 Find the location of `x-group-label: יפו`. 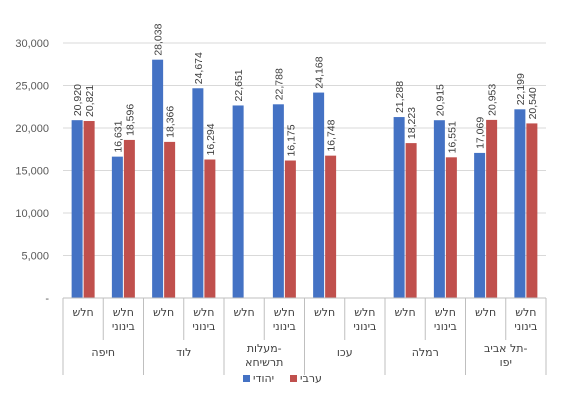

x-group-label: יפו is located at coordinates (506, 362).